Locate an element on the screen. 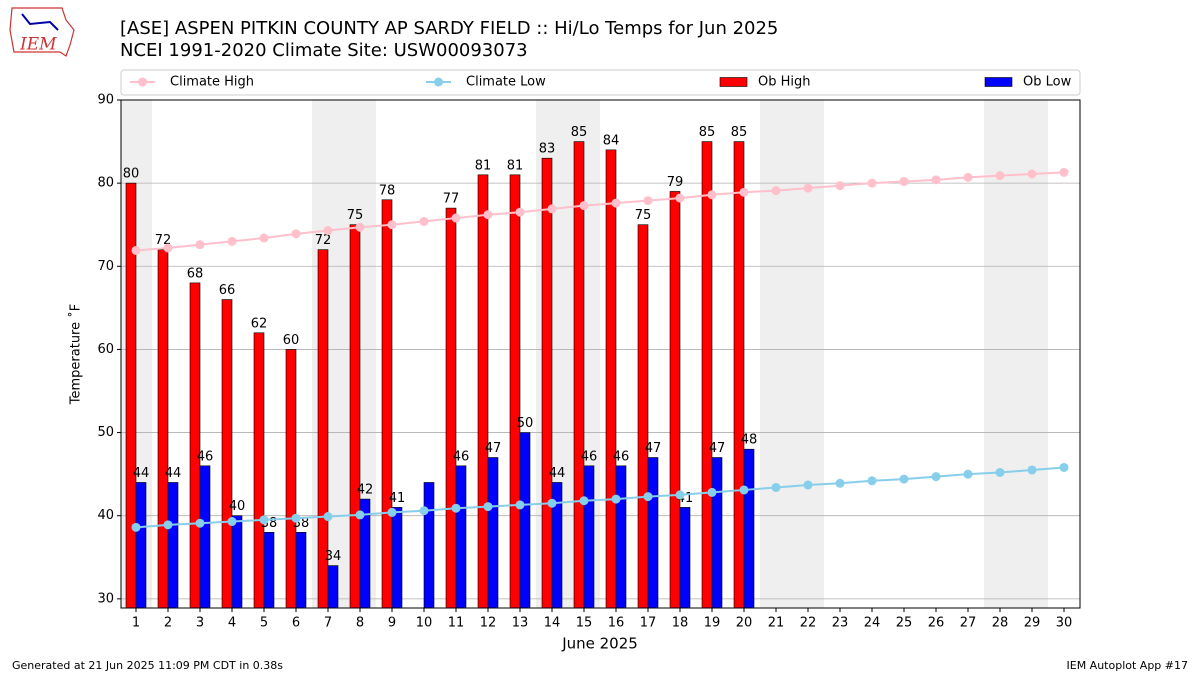 This screenshot has width=1200, height=675. line is located at coordinates (600, 497).